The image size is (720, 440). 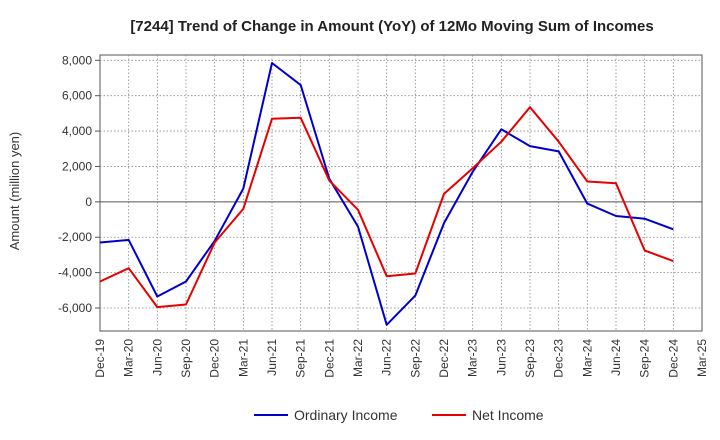 What do you see at coordinates (473, 358) in the screenshot?
I see `x-tick-label: Mar-23` at bounding box center [473, 358].